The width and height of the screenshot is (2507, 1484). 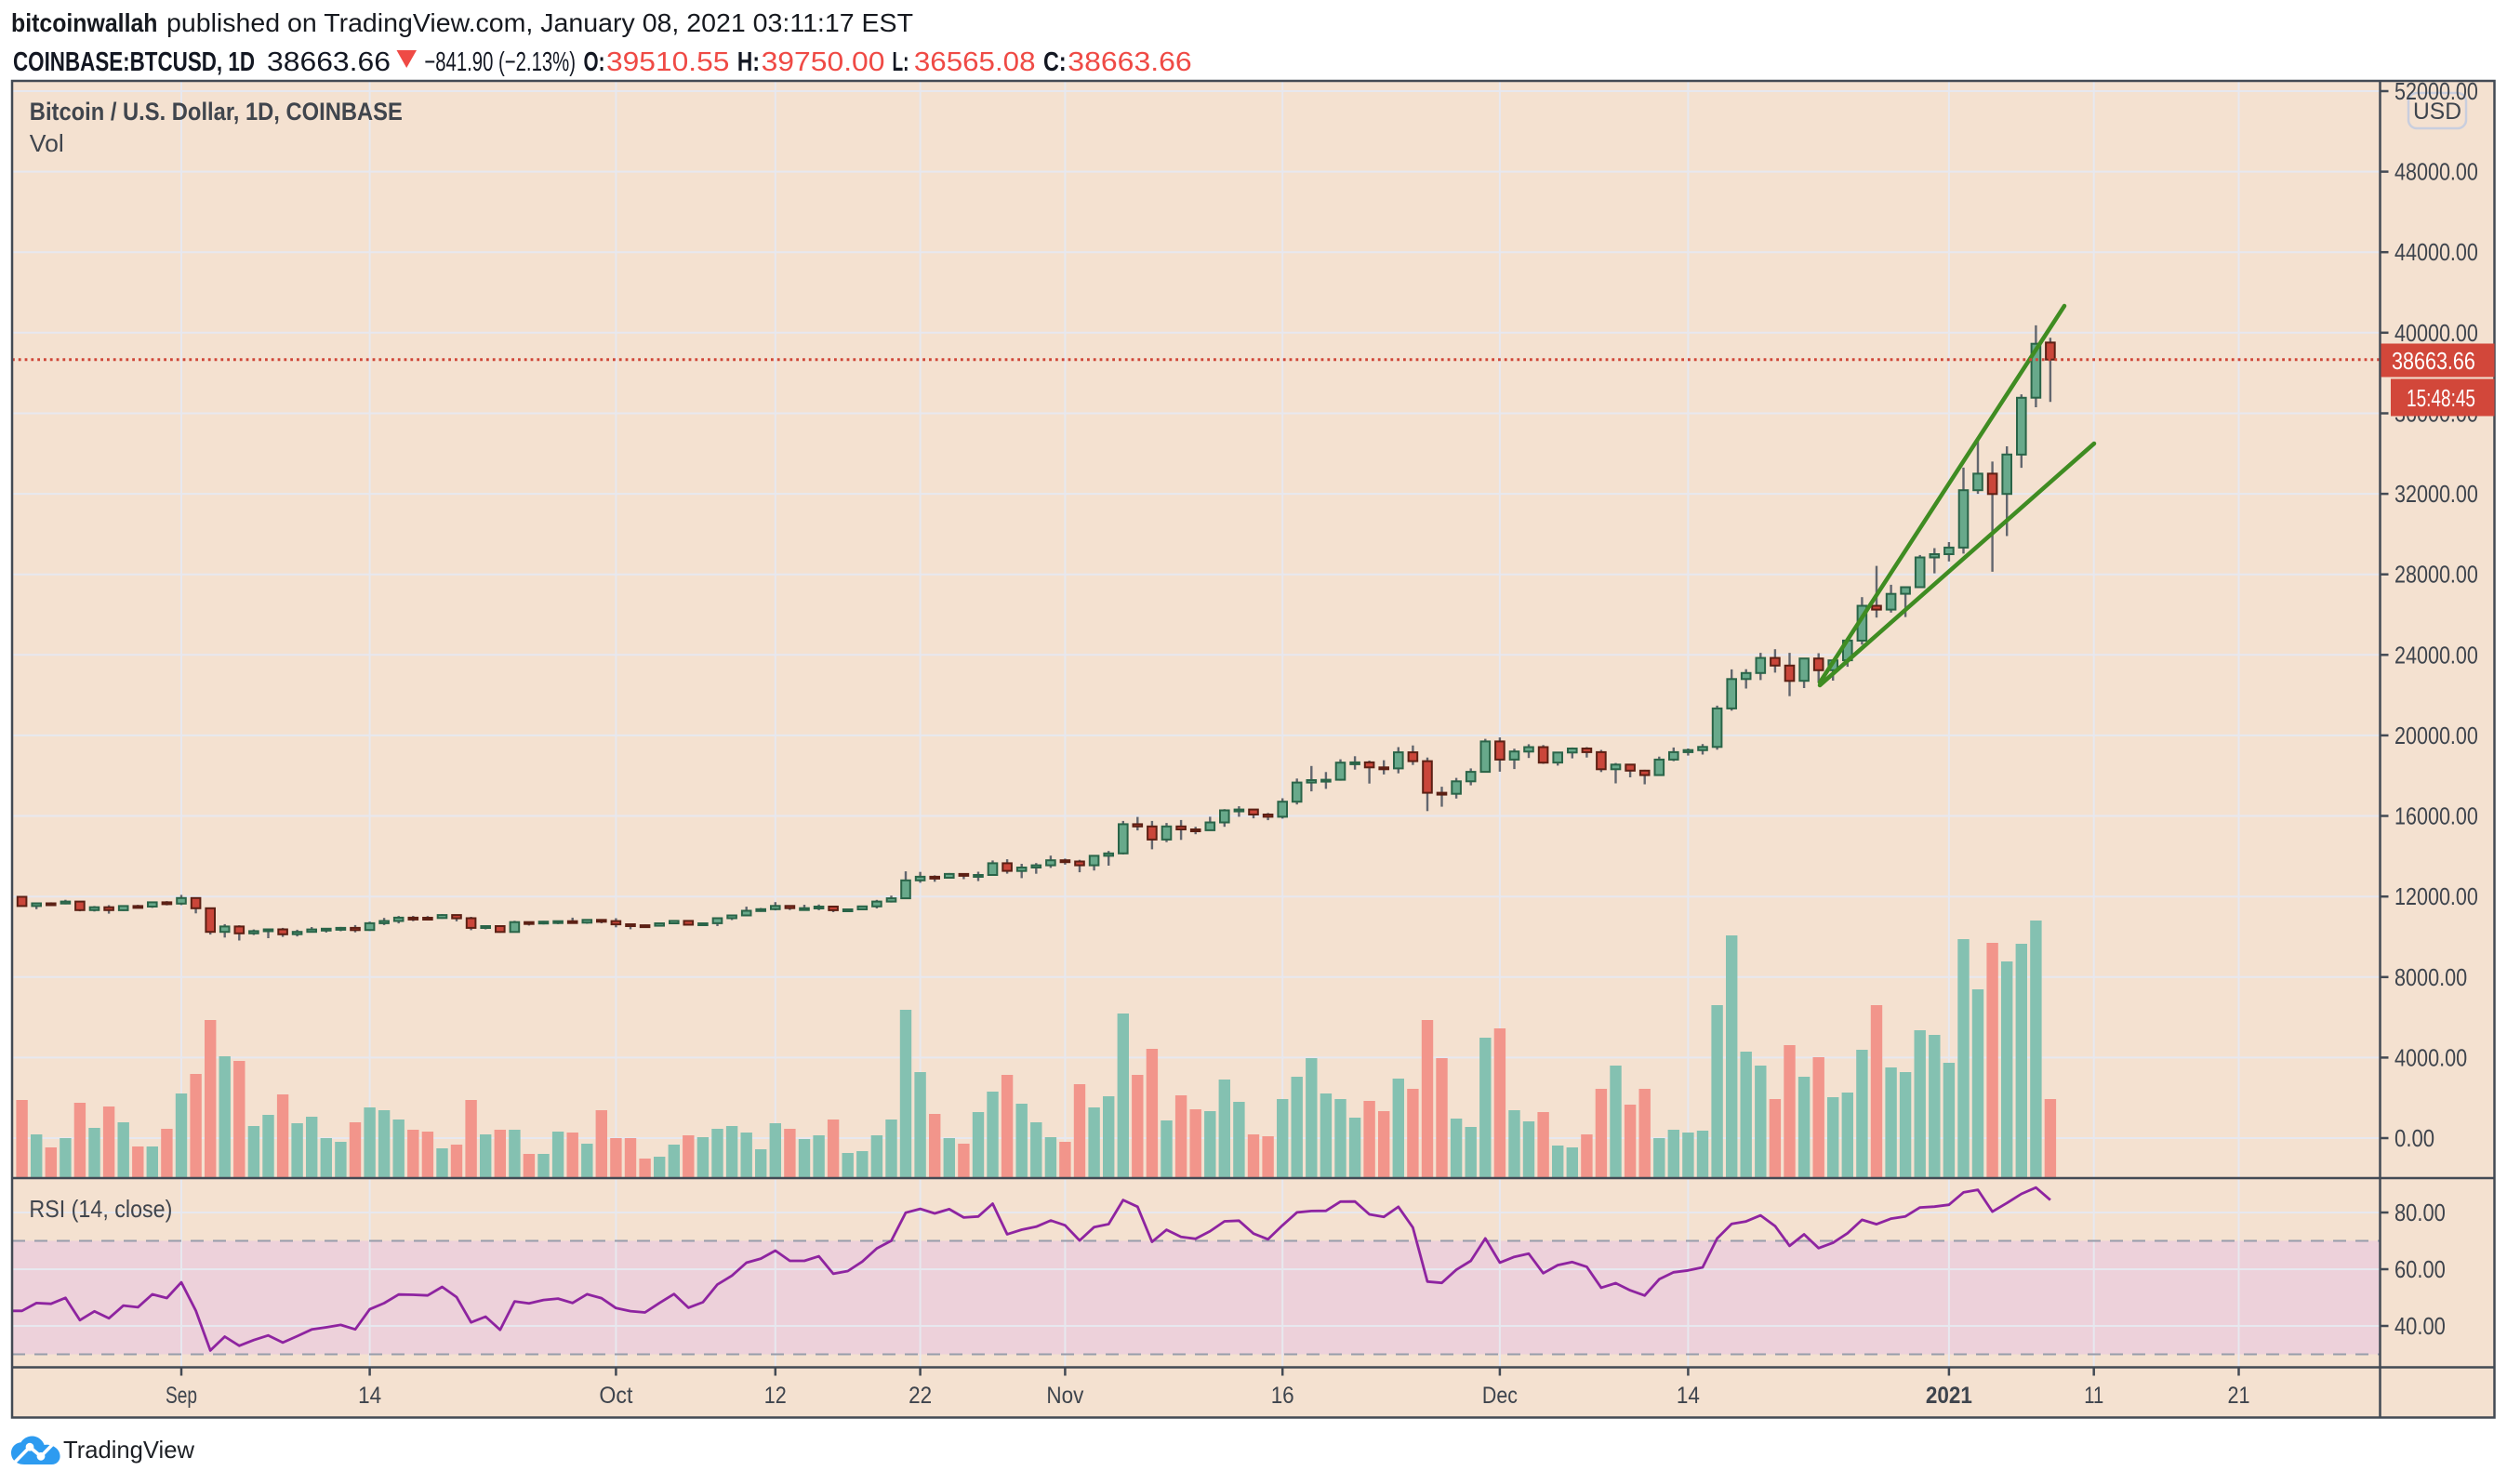 What do you see at coordinates (667, 62) in the screenshot?
I see `svg-text: 39510.55` at bounding box center [667, 62].